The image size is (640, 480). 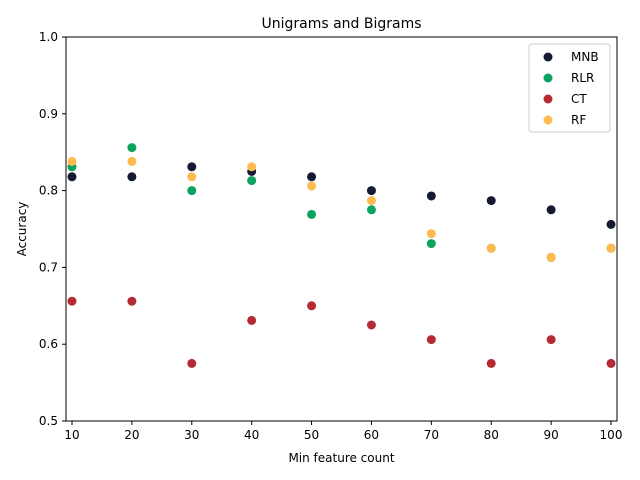 I want to click on legend-label: CT, so click(x=579, y=99).